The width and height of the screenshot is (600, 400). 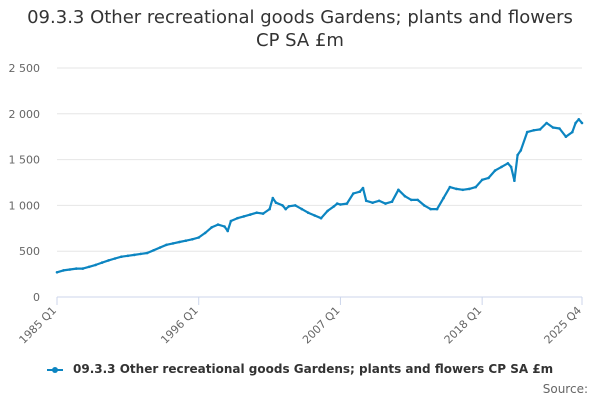 What do you see at coordinates (38, 325) in the screenshot?
I see `x-tick-label: 1985 Q1` at bounding box center [38, 325].